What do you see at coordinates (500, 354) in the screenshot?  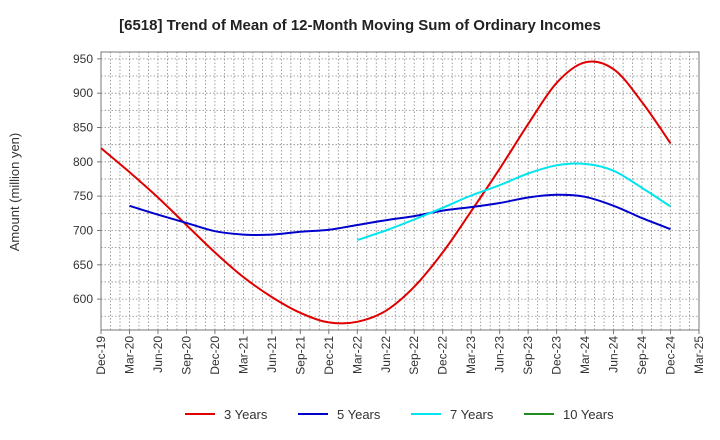 I see `x-tick-label: Jun-23` at bounding box center [500, 354].